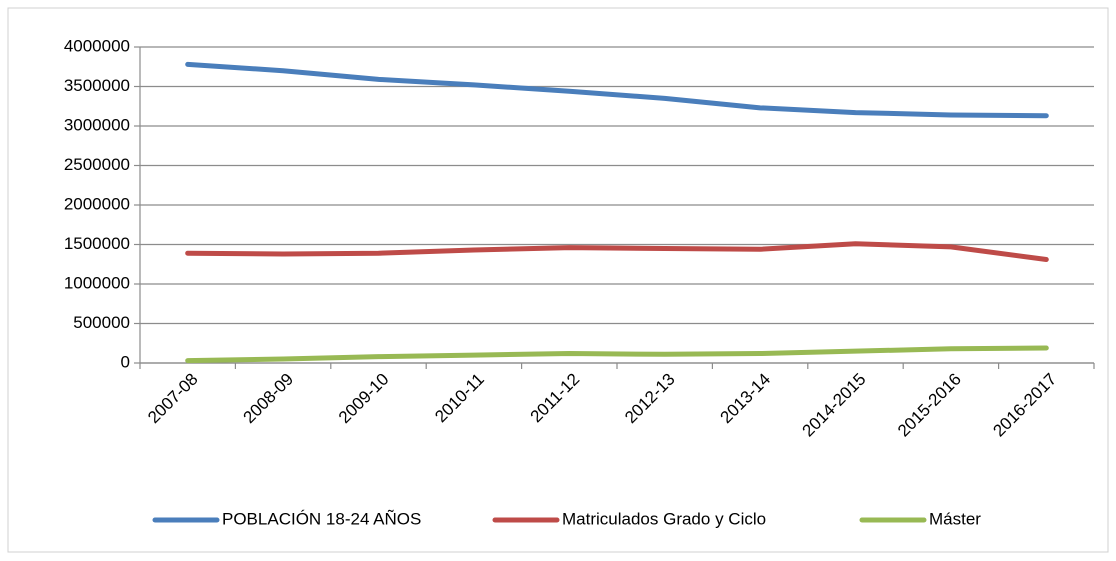 The width and height of the screenshot is (1116, 561). What do you see at coordinates (97, 164) in the screenshot?
I see `y-tick-label: 2500000` at bounding box center [97, 164].